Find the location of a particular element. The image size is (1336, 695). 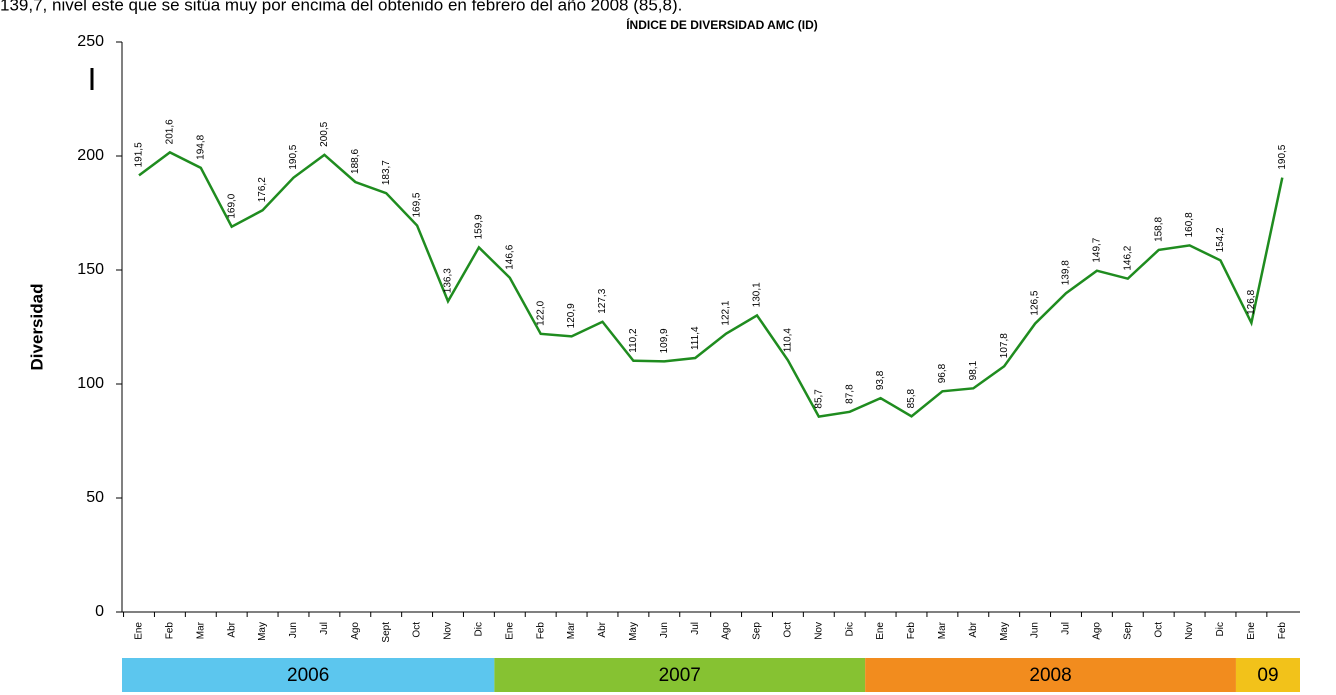

data-label: 194,8 is located at coordinates (200, 146).